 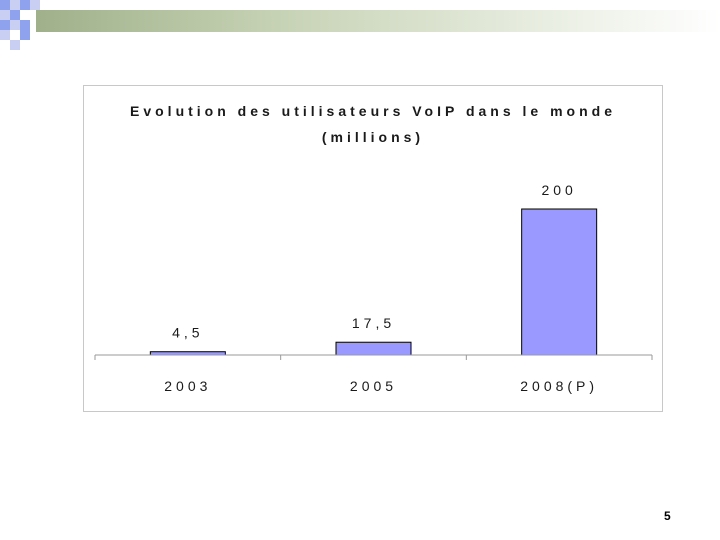 I want to click on data-label: 200, so click(x=558, y=190).